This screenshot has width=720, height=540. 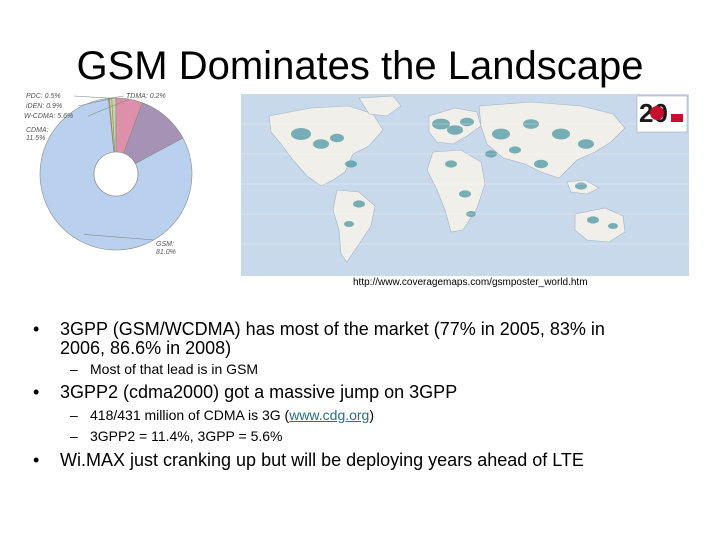 What do you see at coordinates (108, 107) in the screenshot?
I see `pie-leader-line-w-cdma` at bounding box center [108, 107].